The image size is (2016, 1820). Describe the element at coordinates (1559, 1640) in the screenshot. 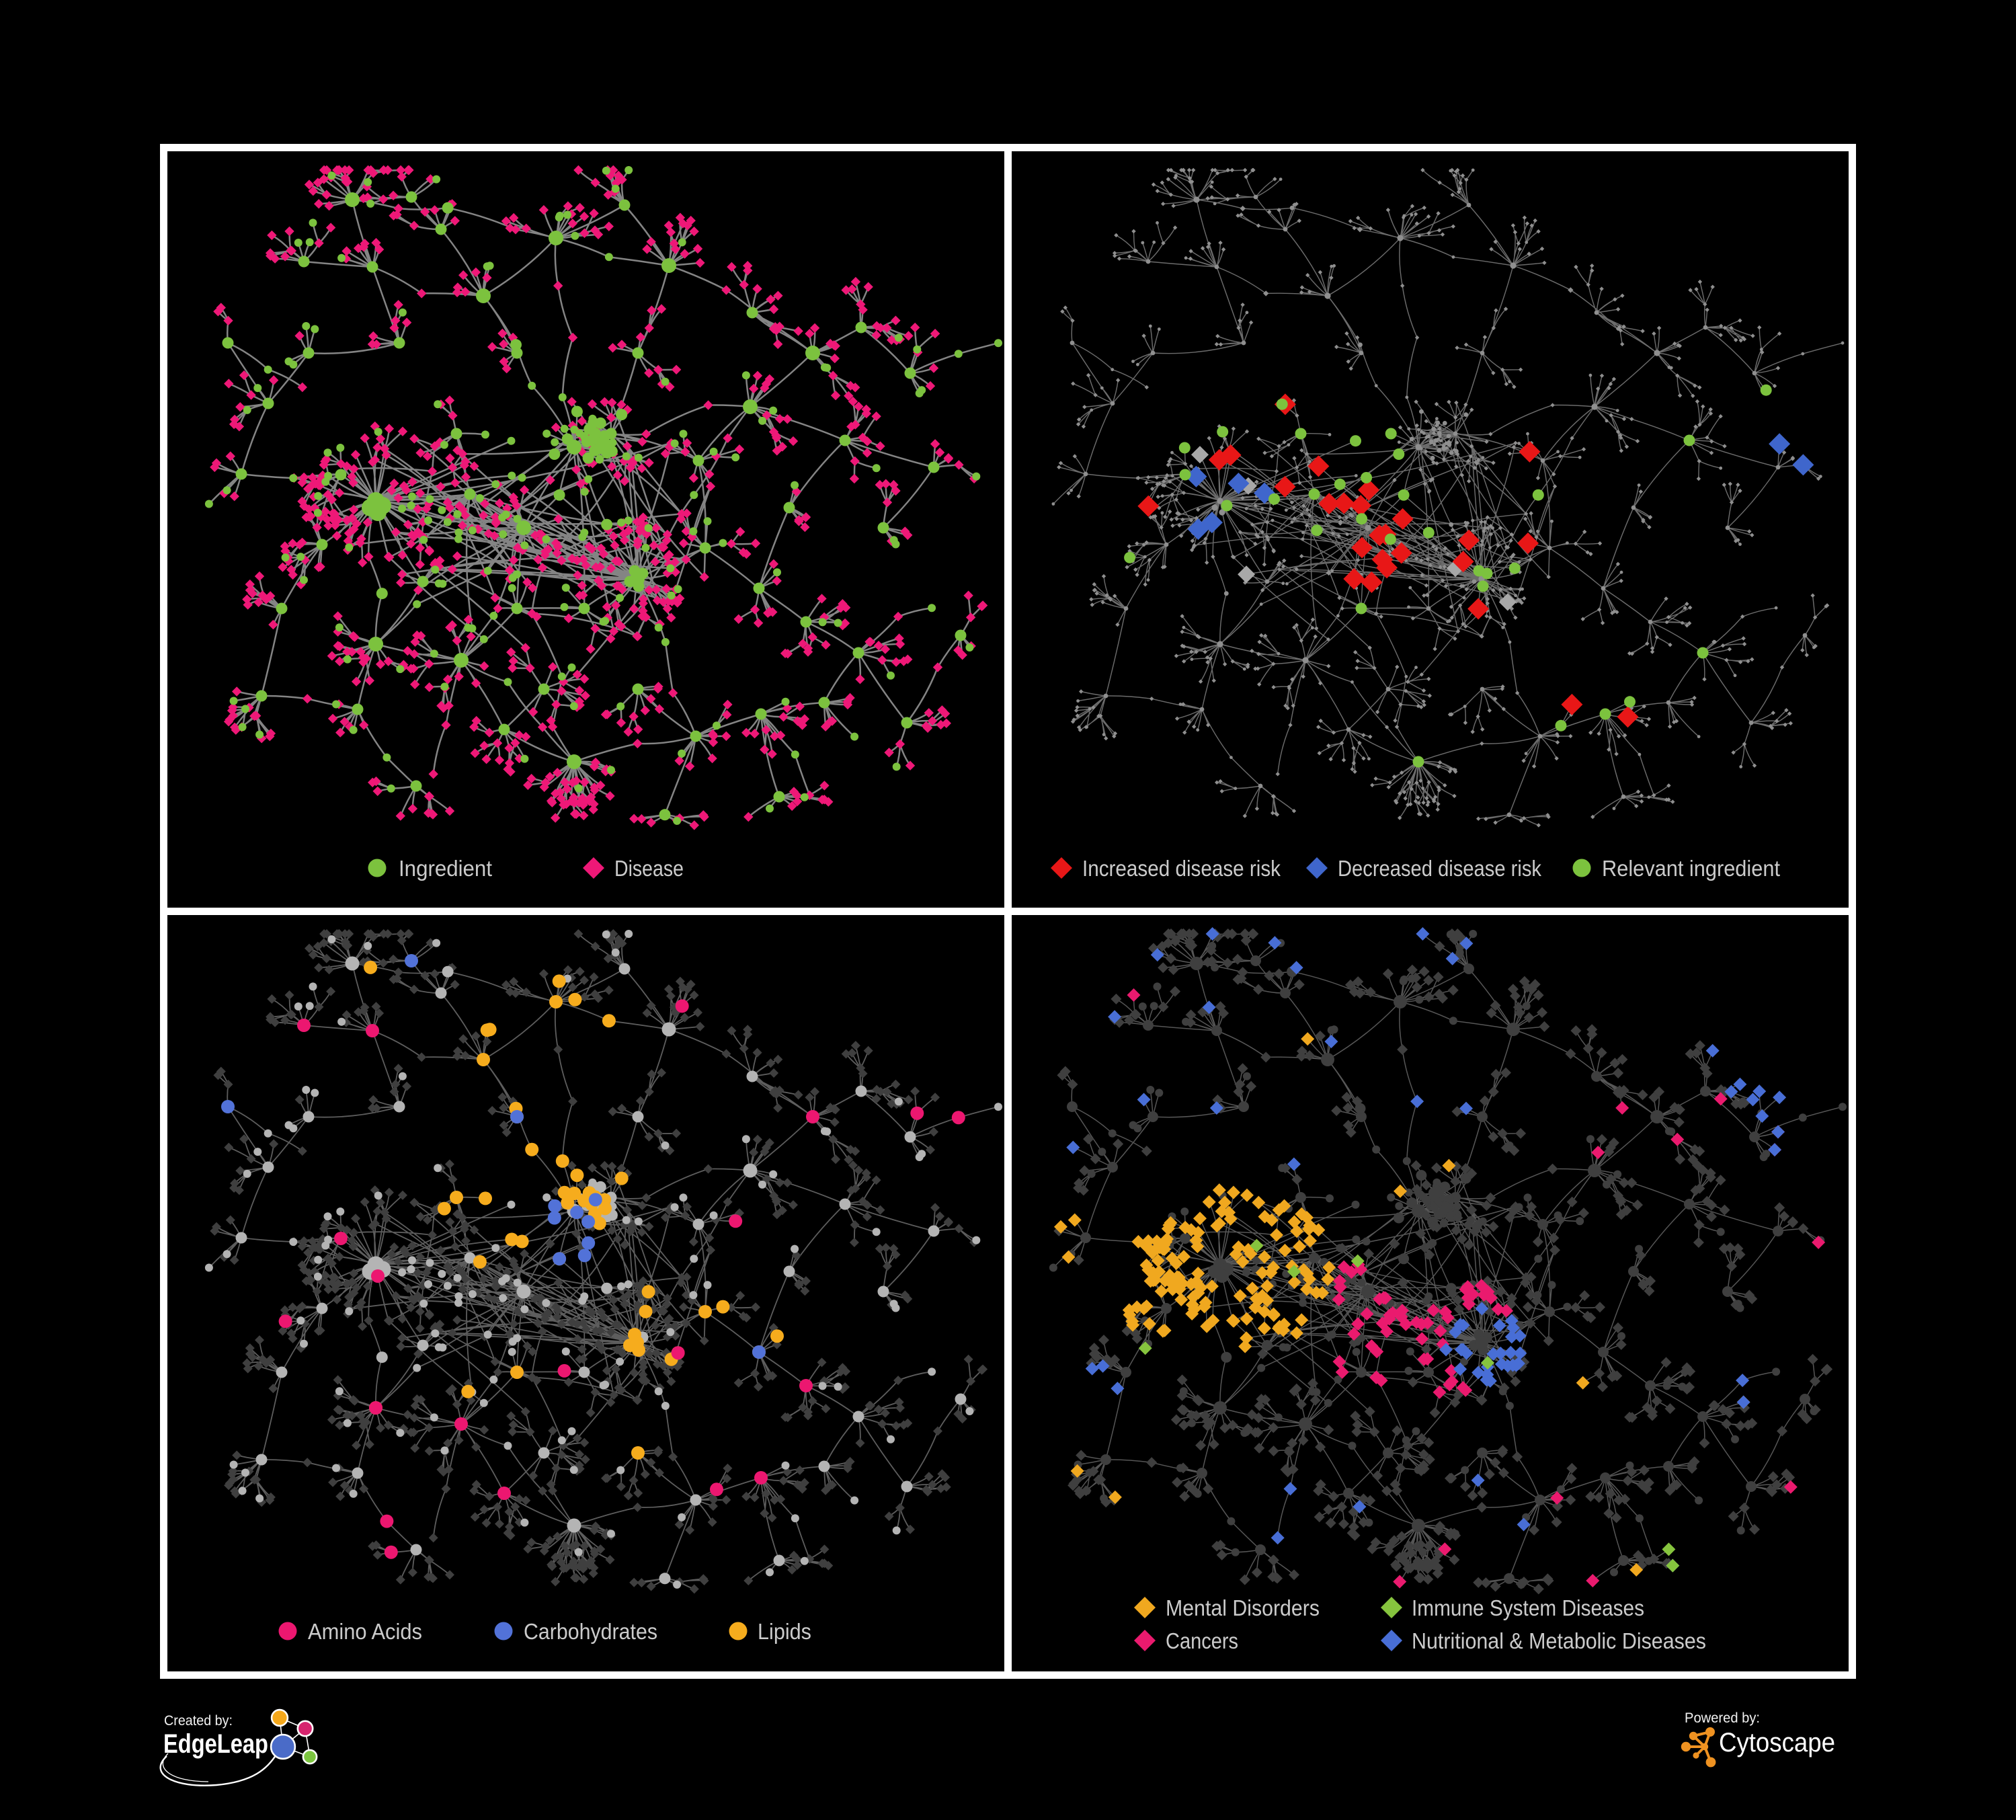

I see `svg-text:Nutritional & Metabolic Diseas: Nutritional & Metabolic Diseases` at that location.